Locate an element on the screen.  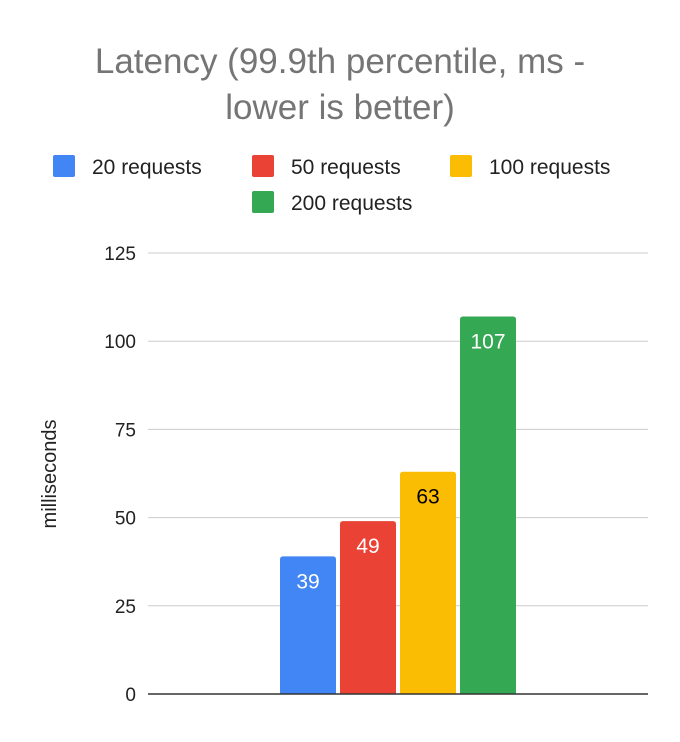
y-tick-label-125: 125 is located at coordinates (120, 254).